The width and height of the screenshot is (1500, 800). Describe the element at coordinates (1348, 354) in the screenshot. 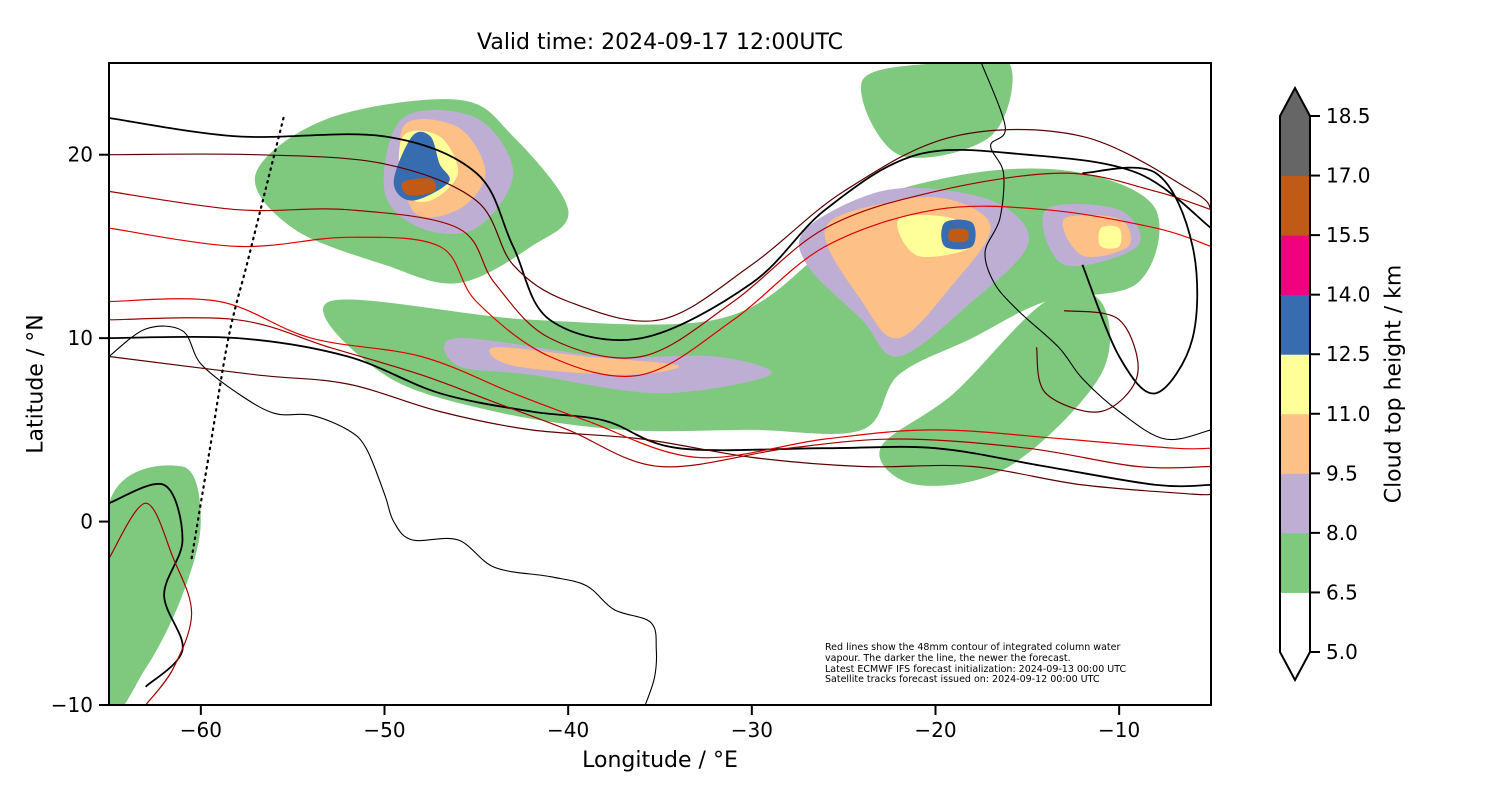

I see `colorbar-tick-label: 12.5` at that location.